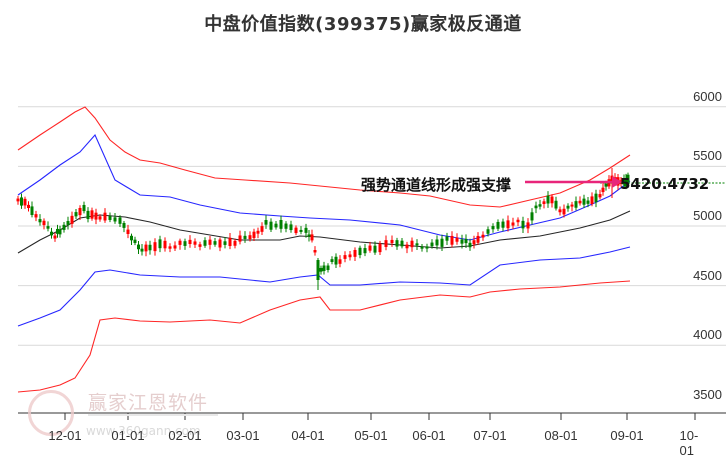  What do you see at coordinates (153, 415) in the screenshot?
I see `watermark-divider` at bounding box center [153, 415].